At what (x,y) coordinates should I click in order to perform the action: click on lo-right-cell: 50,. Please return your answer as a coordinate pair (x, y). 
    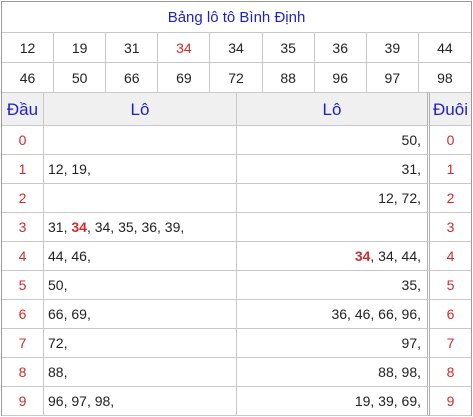
    Looking at the image, I should click on (333, 140).